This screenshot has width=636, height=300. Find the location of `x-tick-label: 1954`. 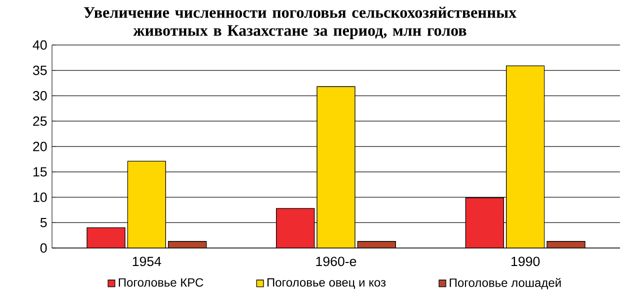

x-tick-label: 1954 is located at coordinates (147, 261).